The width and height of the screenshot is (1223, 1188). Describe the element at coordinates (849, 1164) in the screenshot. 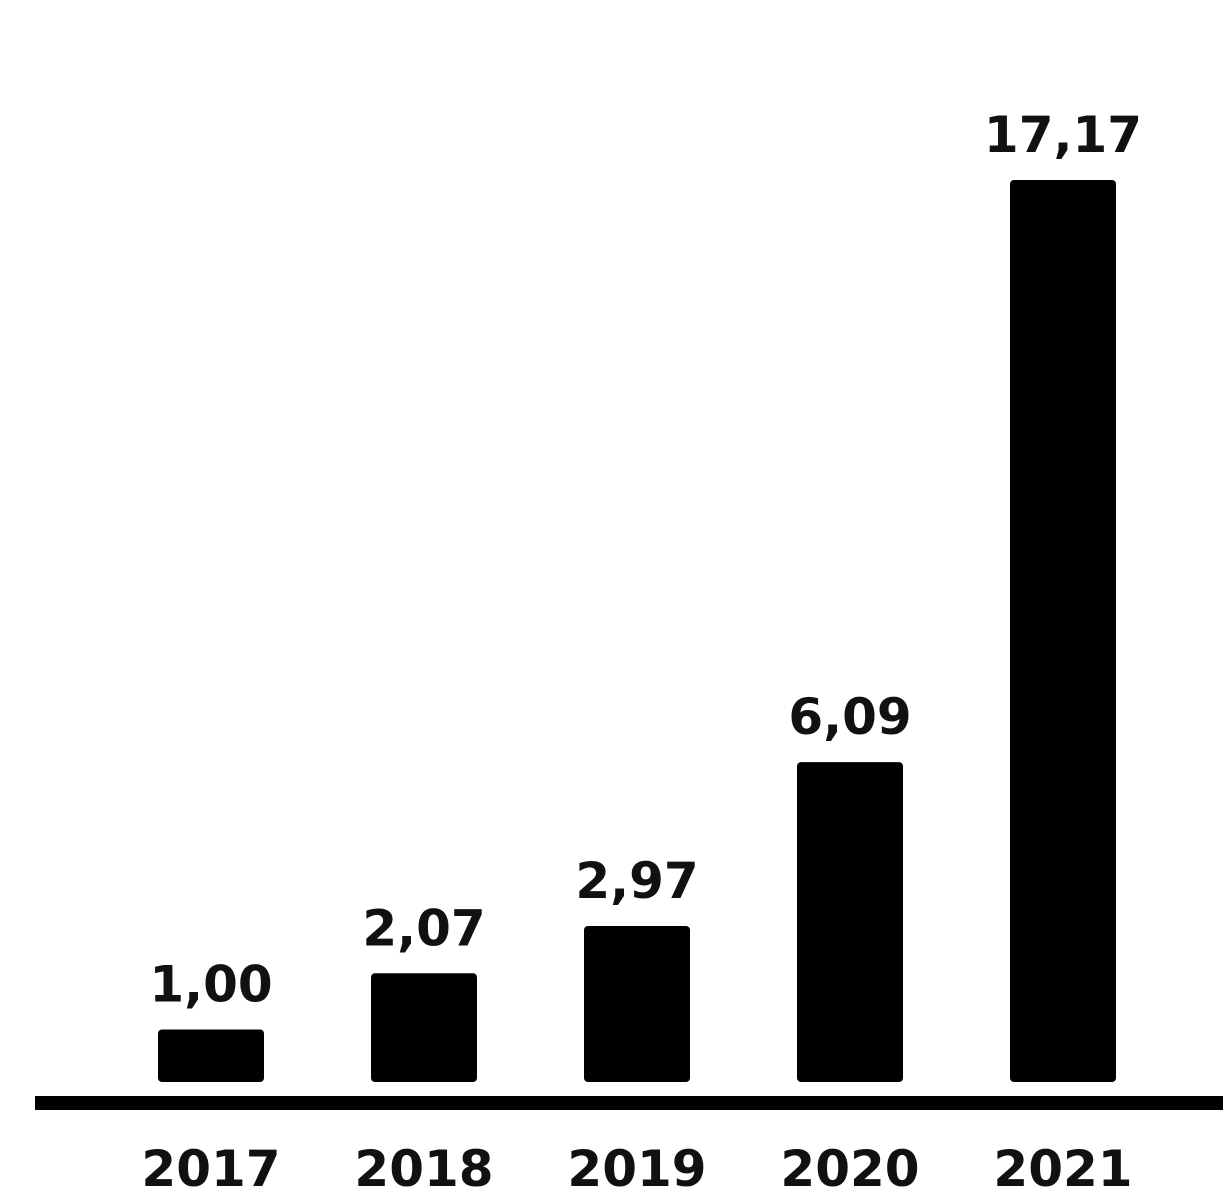

I see `x-tick-label-2020: 2020` at that location.